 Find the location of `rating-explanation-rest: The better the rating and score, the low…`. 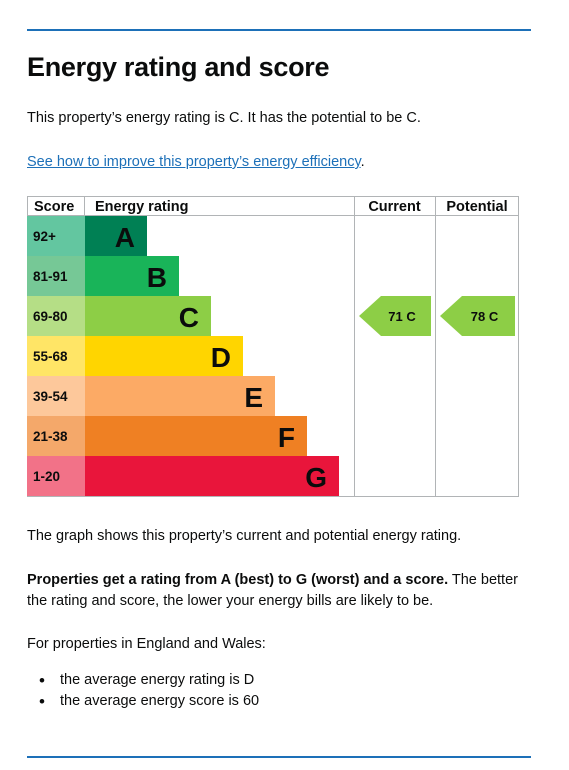

rating-explanation-rest: The better the rating and score, the low… is located at coordinates (272, 590).